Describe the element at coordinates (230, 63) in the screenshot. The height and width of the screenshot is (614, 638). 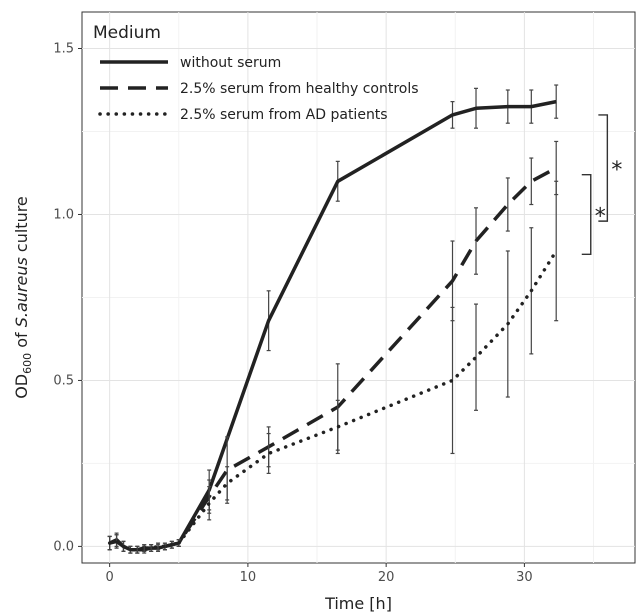
I see `legend-label: without serum` at that location.